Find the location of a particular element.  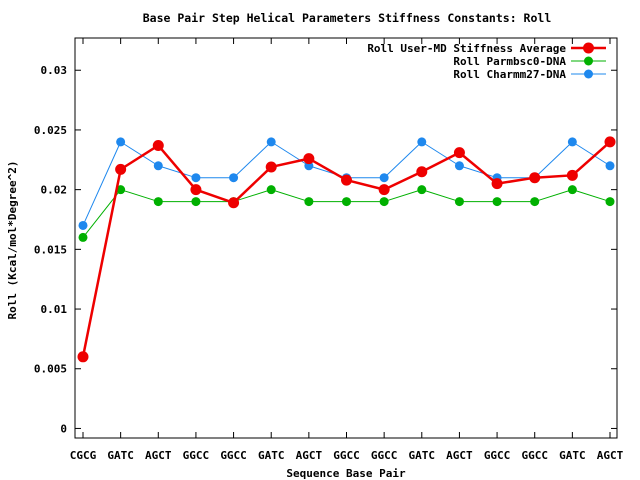

y-tick-label: 0.025 is located at coordinates (50, 130).